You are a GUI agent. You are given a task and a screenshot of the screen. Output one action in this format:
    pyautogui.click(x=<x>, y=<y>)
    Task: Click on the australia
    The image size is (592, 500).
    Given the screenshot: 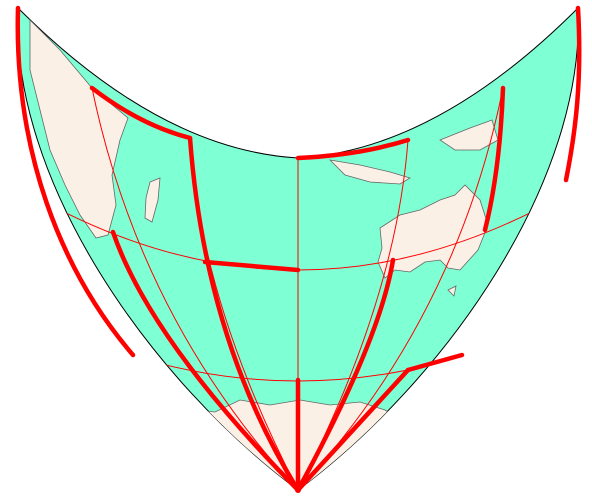 What is the action you would take?
    pyautogui.click(x=433, y=231)
    